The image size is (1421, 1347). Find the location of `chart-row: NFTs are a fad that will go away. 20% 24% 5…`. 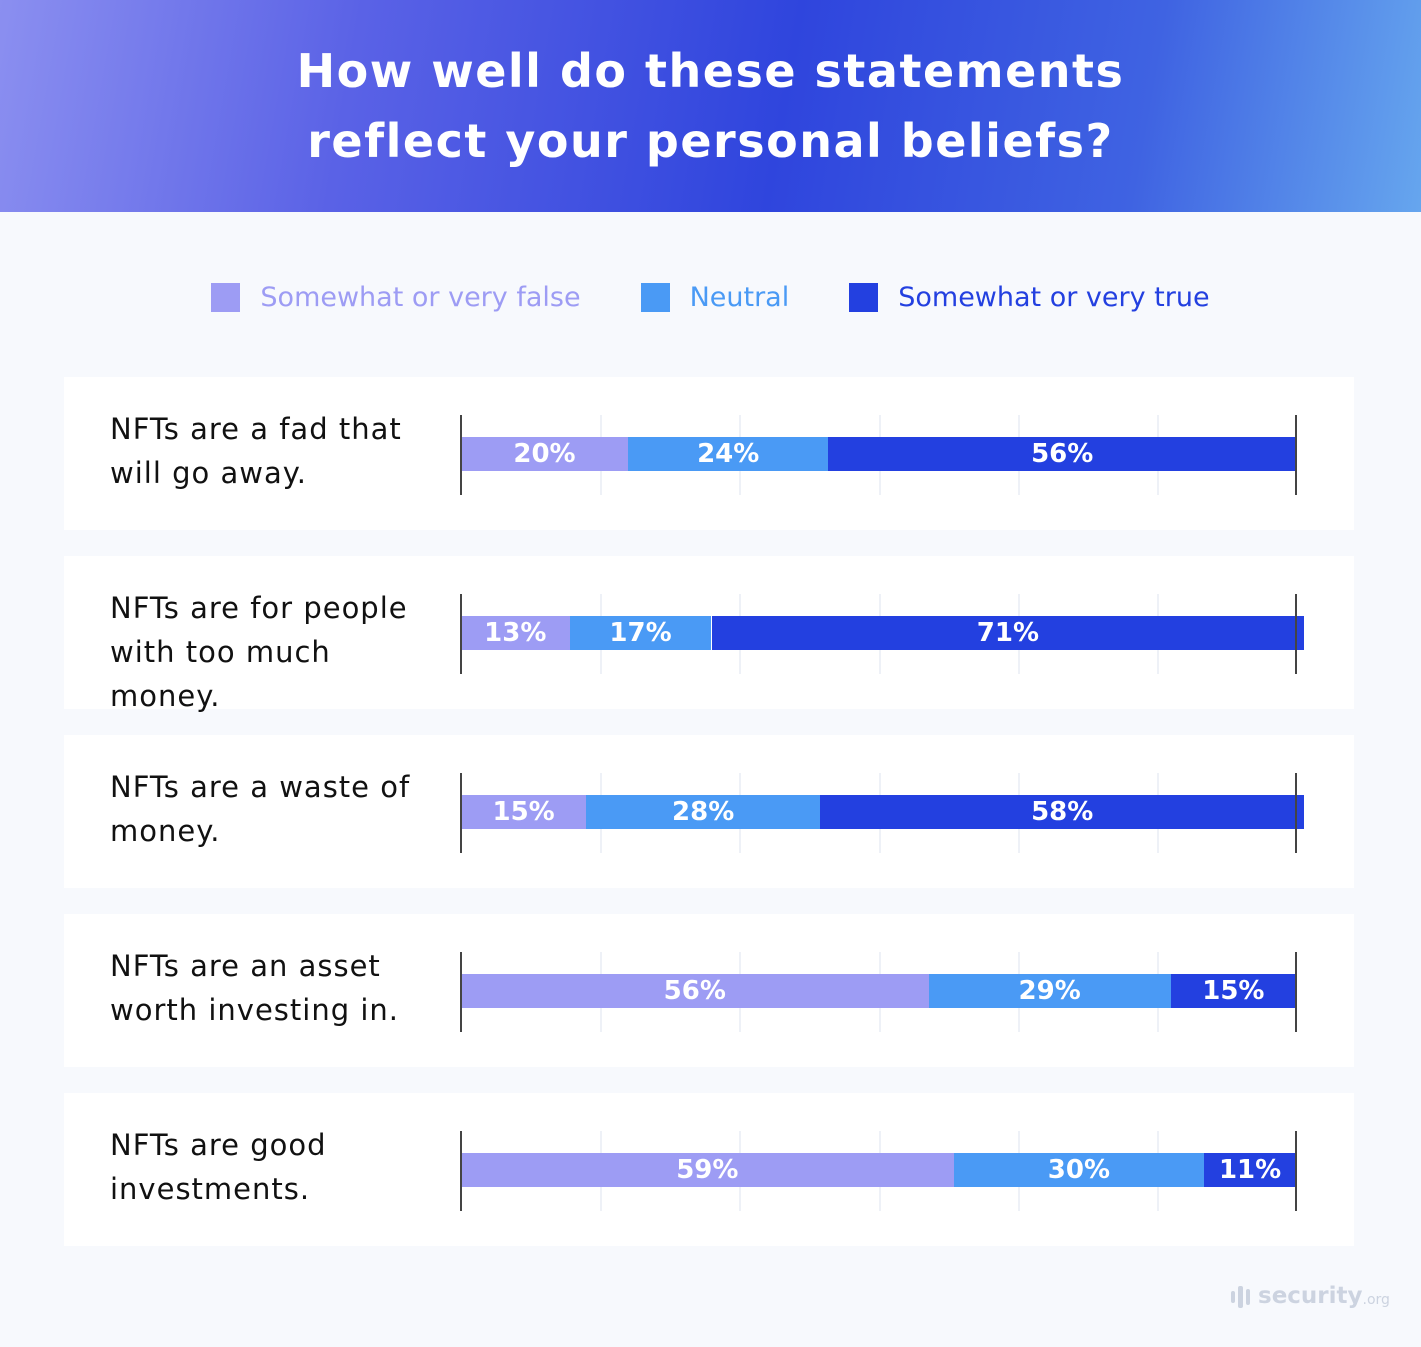

chart-row: NFTs are a fad that will go away. 20% 24% 5… is located at coordinates (709, 453).